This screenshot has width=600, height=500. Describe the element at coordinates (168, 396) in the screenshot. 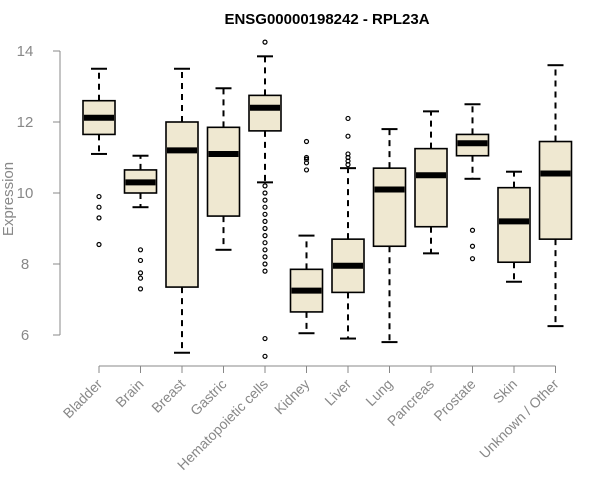

I see `x-tick-label: Breast` at that location.